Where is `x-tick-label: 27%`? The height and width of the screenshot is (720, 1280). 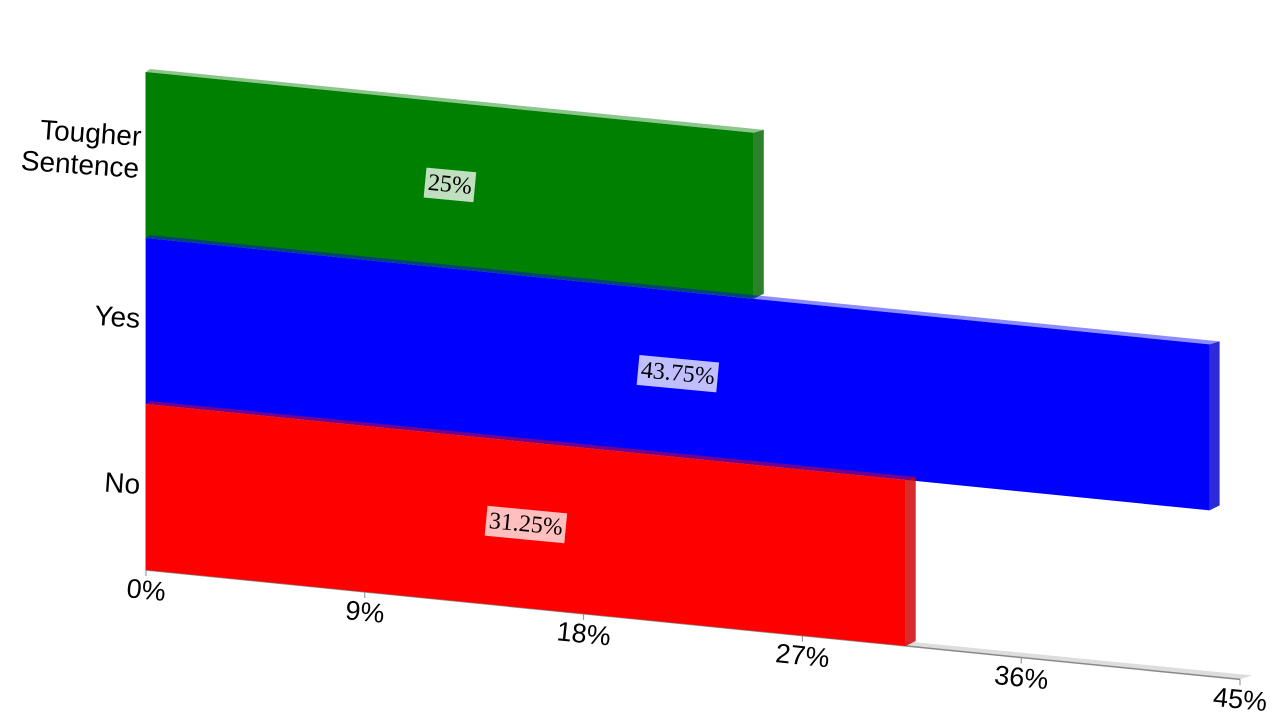 x-tick-label: 27% is located at coordinates (802, 655).